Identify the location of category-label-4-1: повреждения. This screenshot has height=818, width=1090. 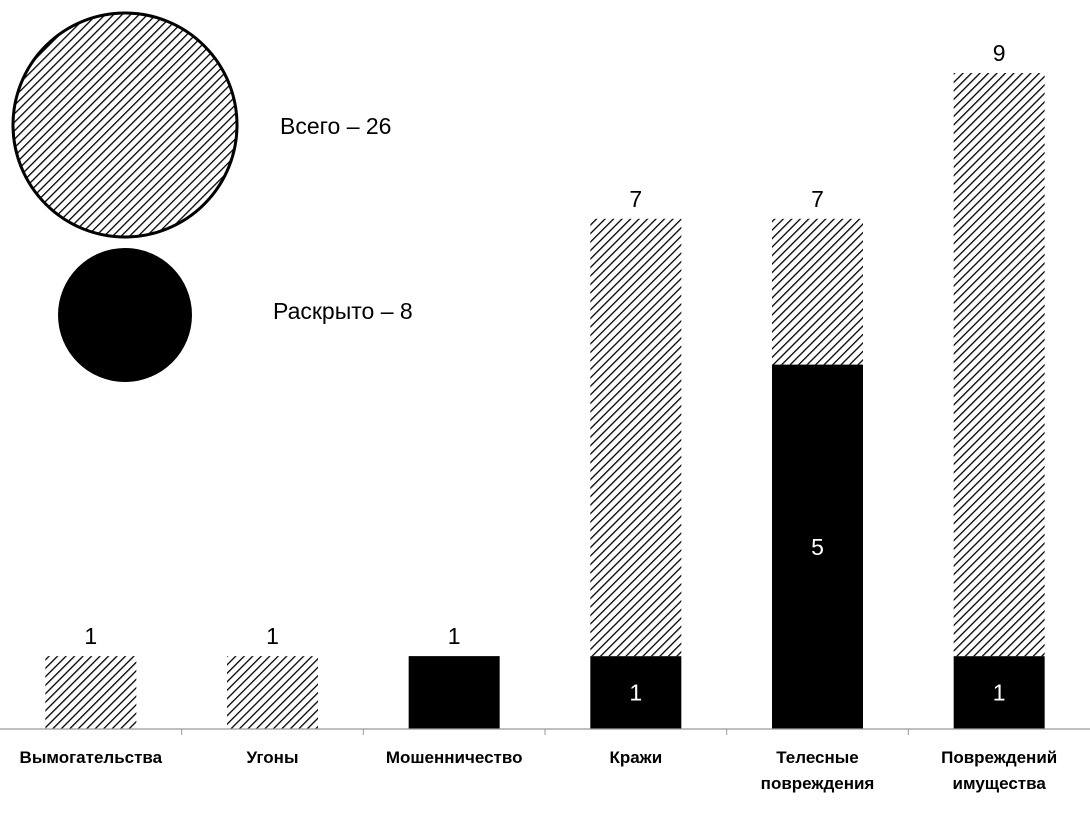
(818, 783).